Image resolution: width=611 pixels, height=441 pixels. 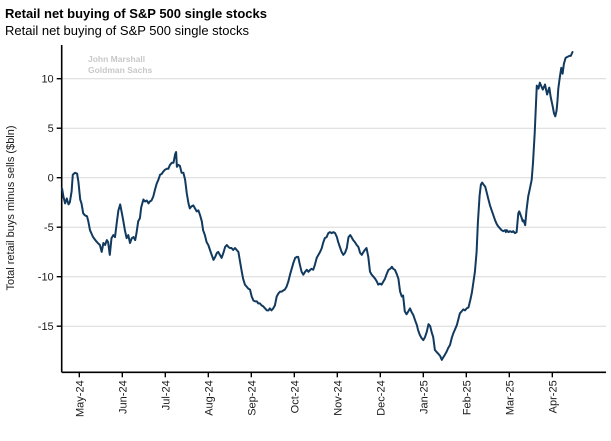 What do you see at coordinates (123, 397) in the screenshot?
I see `x-tick-label: Jun-24` at bounding box center [123, 397].